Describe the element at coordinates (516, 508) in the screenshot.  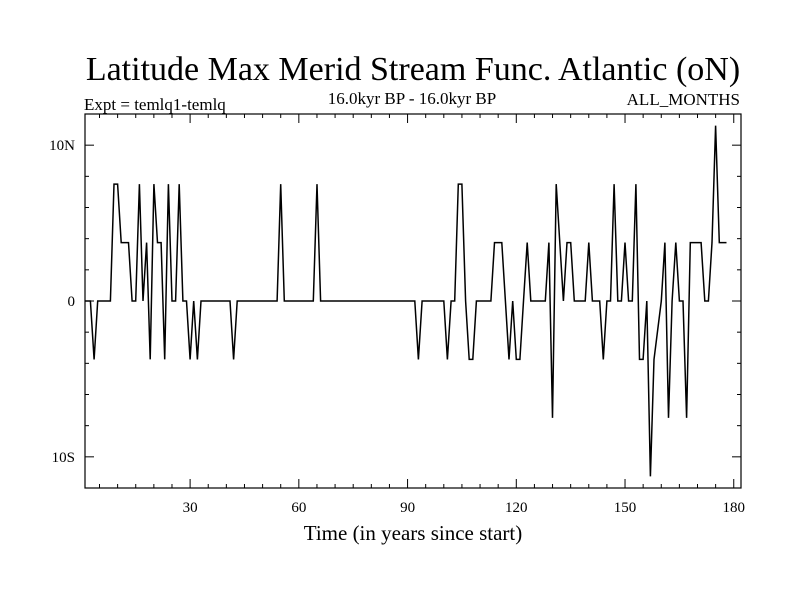
I see `x-tick-label: 120` at that location.